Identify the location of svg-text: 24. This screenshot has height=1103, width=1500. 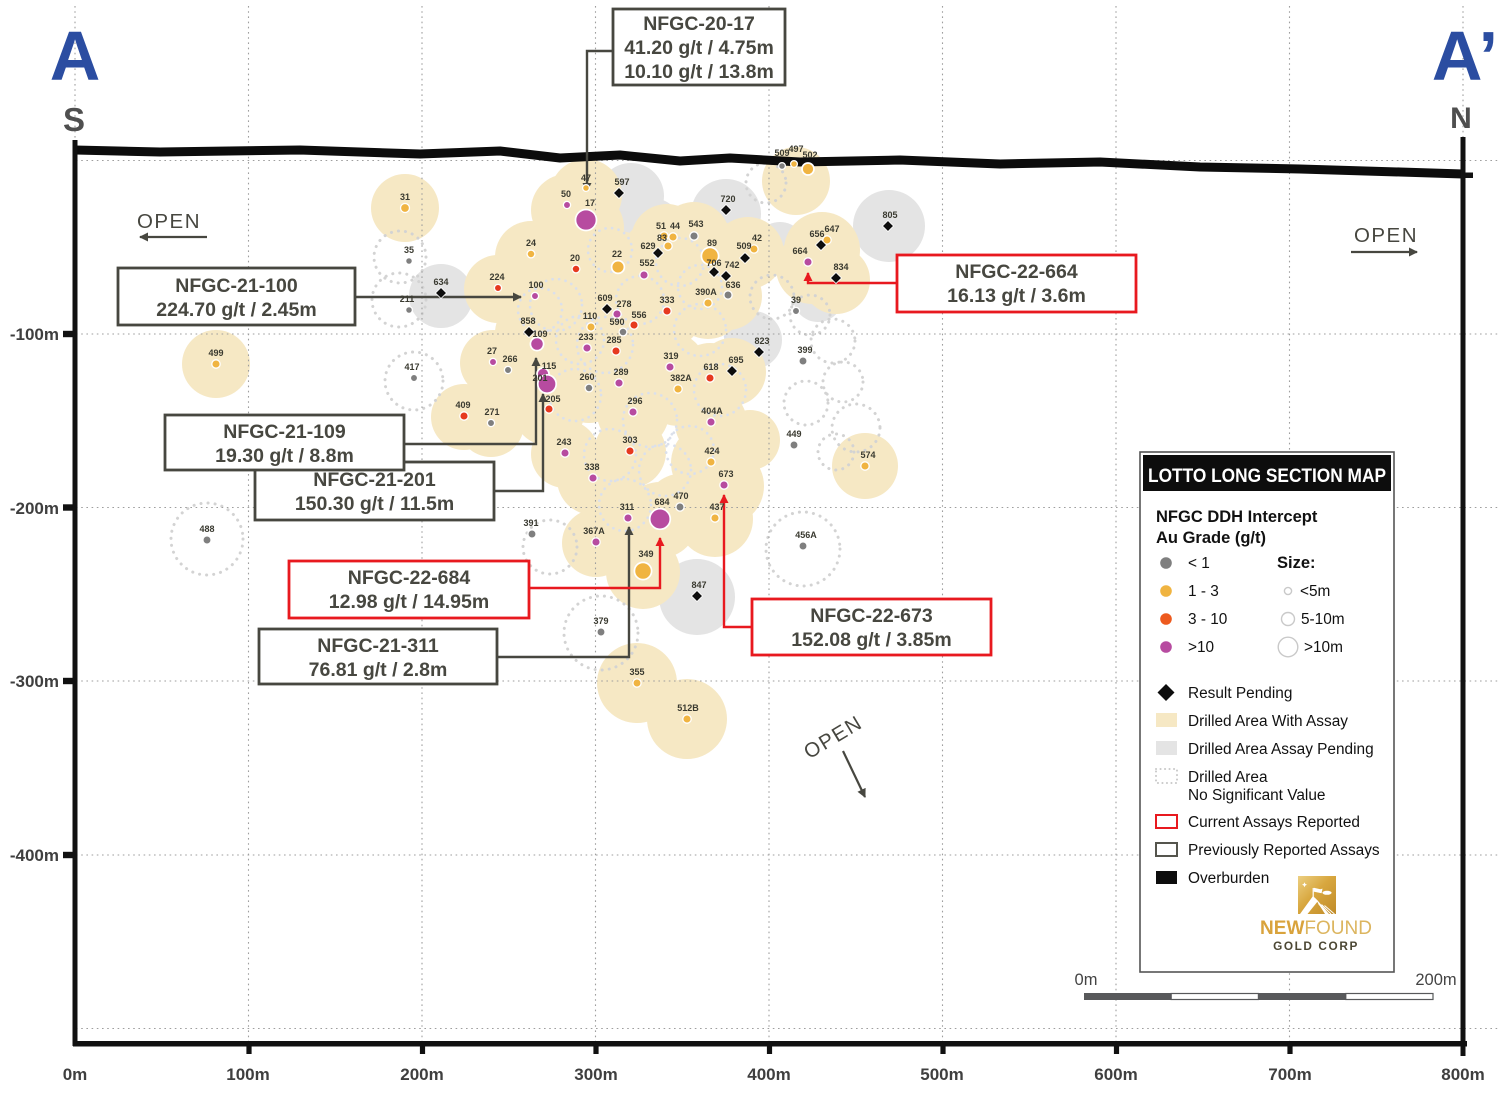
(531, 243).